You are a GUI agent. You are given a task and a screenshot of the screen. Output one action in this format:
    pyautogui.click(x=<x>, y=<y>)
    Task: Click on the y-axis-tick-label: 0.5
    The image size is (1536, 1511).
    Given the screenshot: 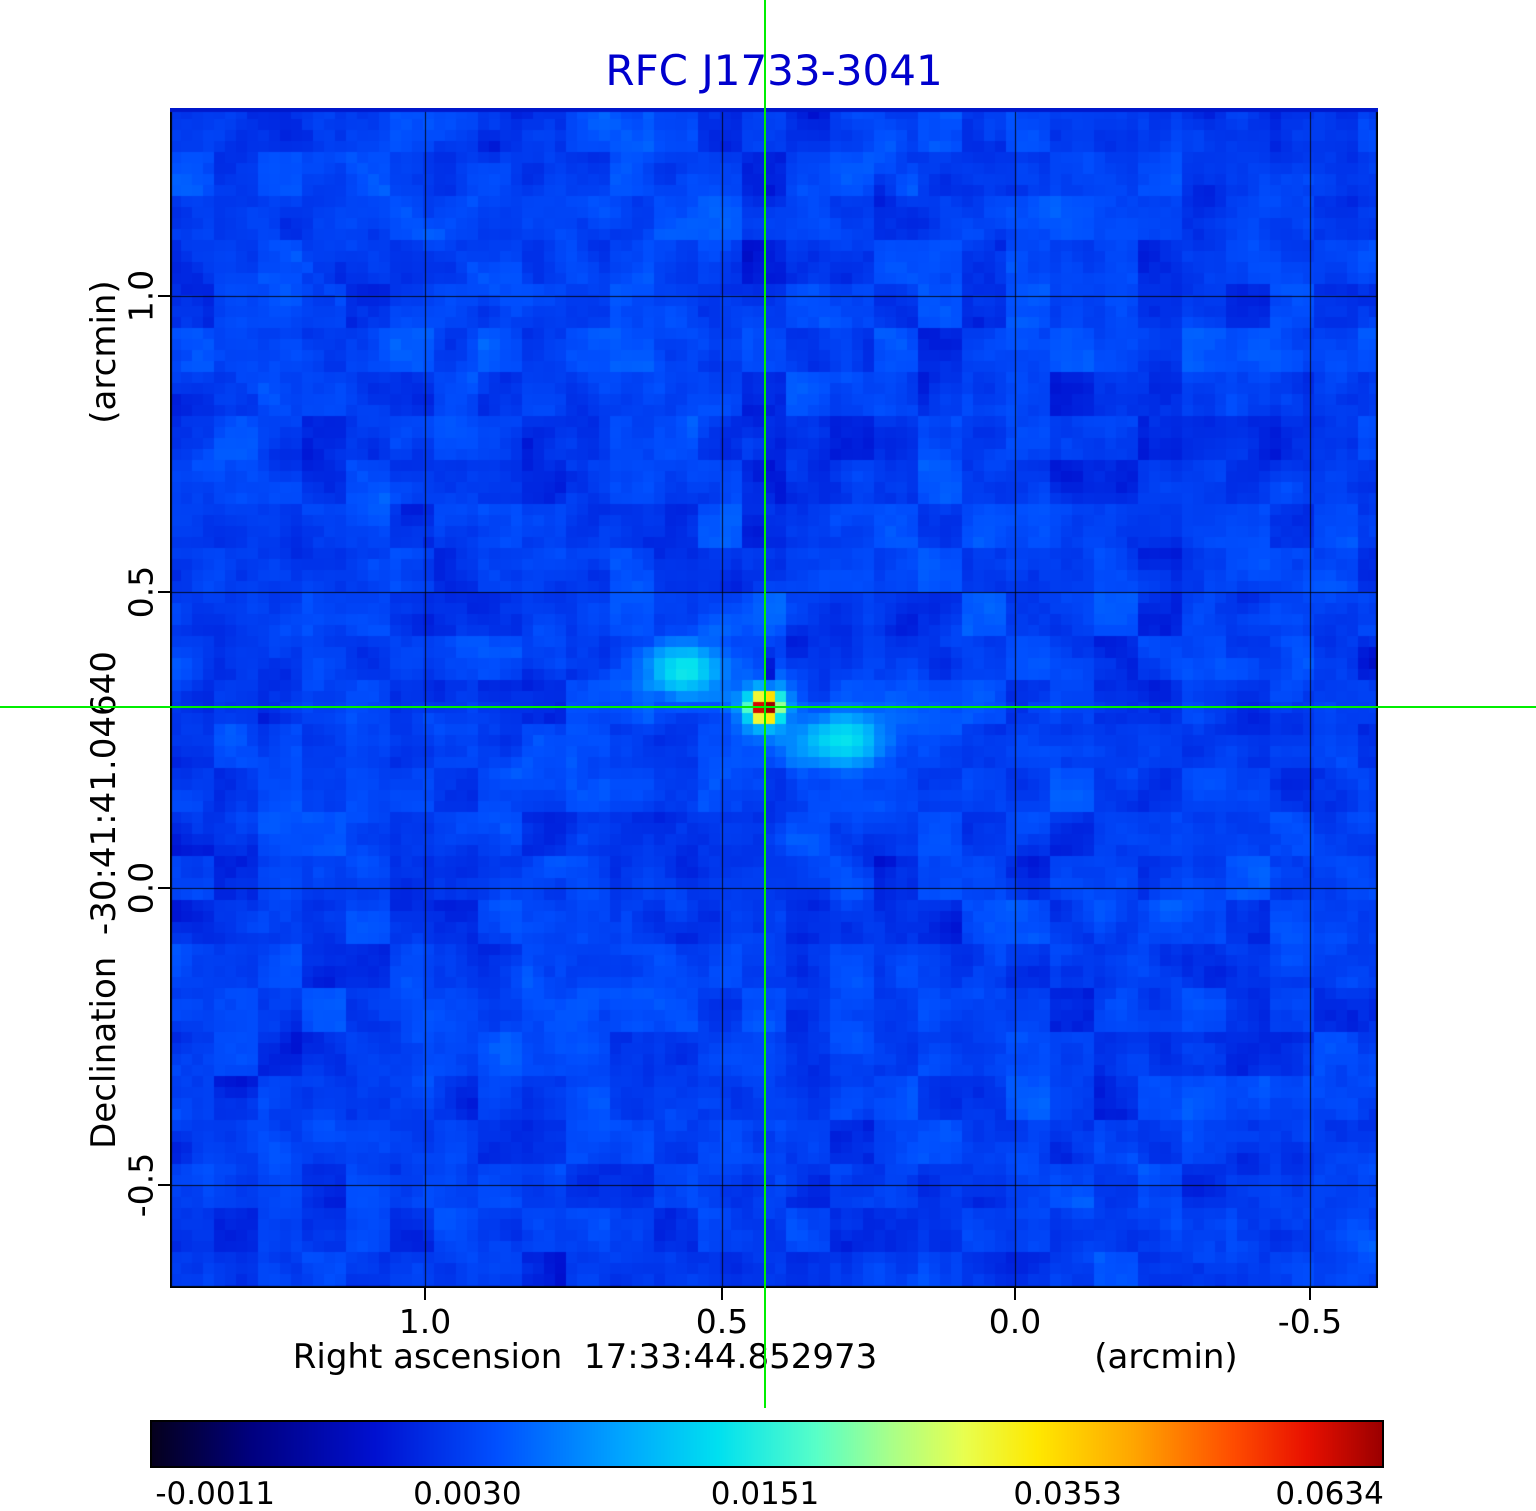 What is the action you would take?
    pyautogui.click(x=141, y=592)
    